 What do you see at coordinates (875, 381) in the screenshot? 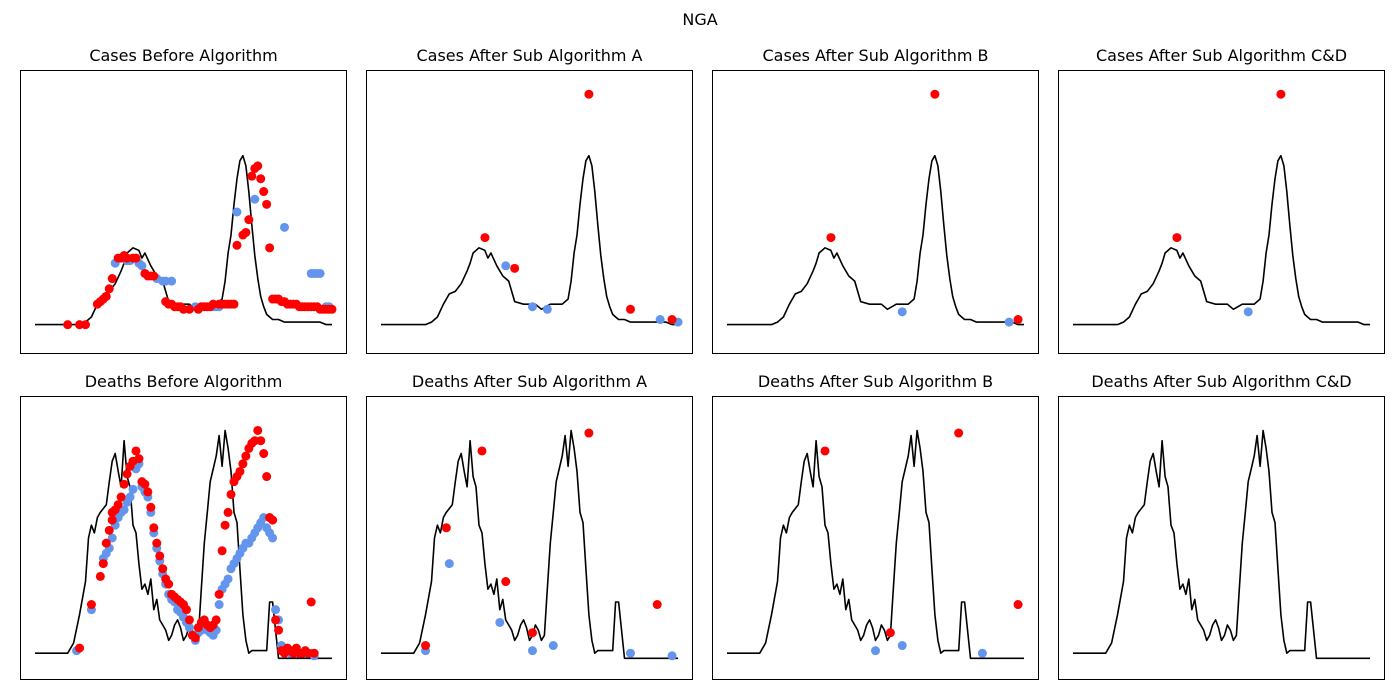
I see `panel-title-deaths-b: Deaths After Sub Algorithm B` at bounding box center [875, 381].